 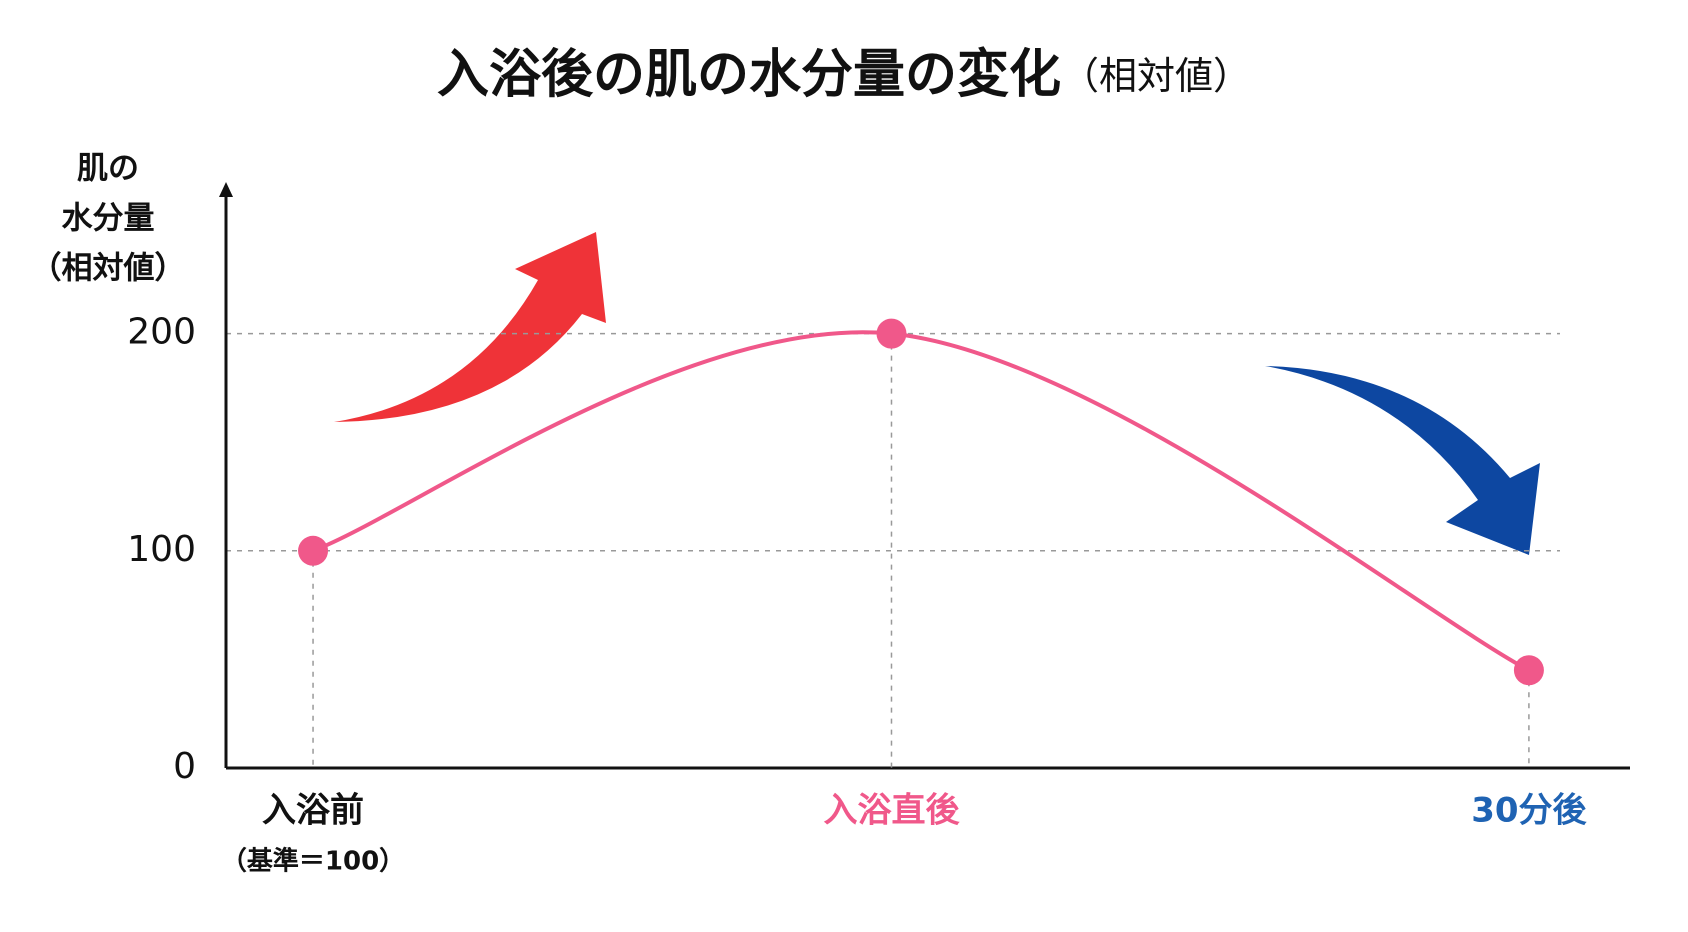 I want to click on y-label-line: 肌の, so click(x=108, y=169).